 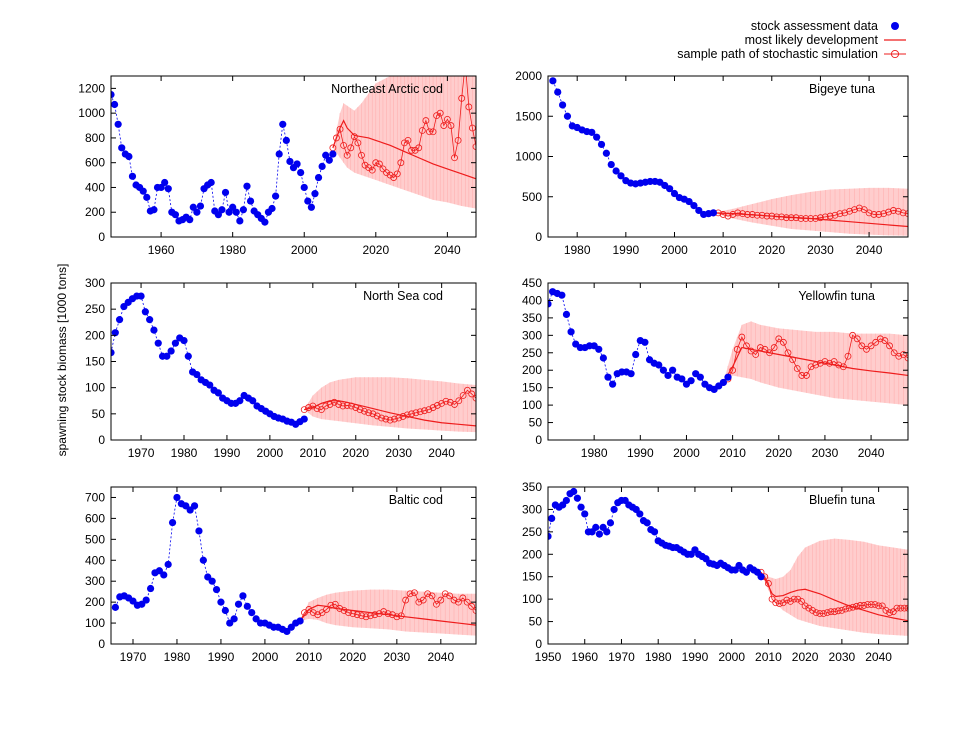 What do you see at coordinates (95, 163) in the screenshot?
I see `y-tick-label: 600` at bounding box center [95, 163].